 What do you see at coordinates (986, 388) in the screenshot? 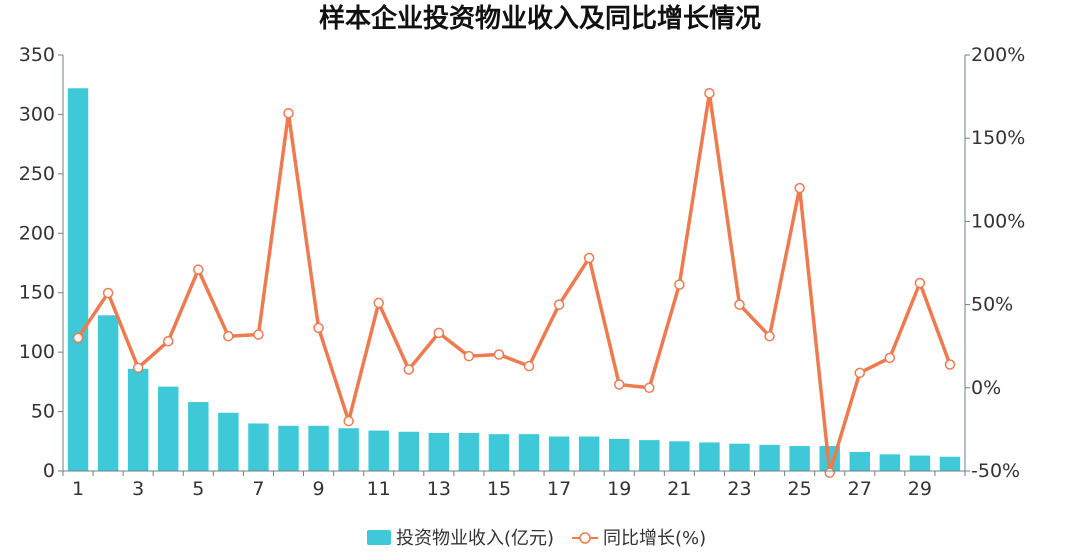
I see `right-tick-label: 0%` at bounding box center [986, 388].